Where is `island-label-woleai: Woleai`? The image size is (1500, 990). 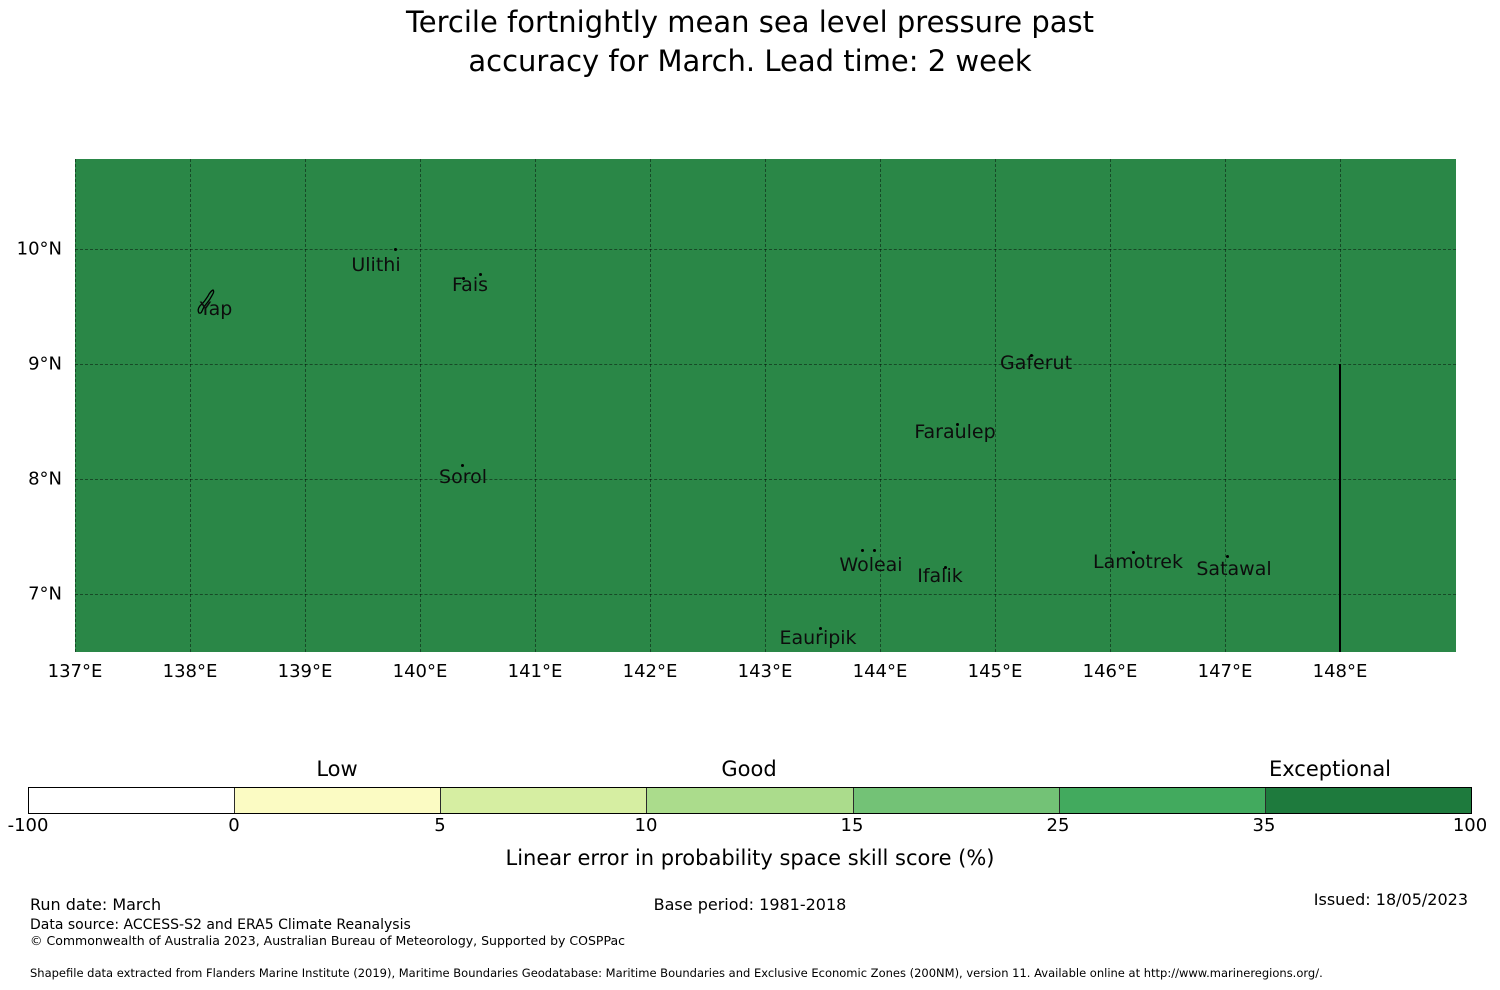 island-label-woleai: Woleai is located at coordinates (871, 565).